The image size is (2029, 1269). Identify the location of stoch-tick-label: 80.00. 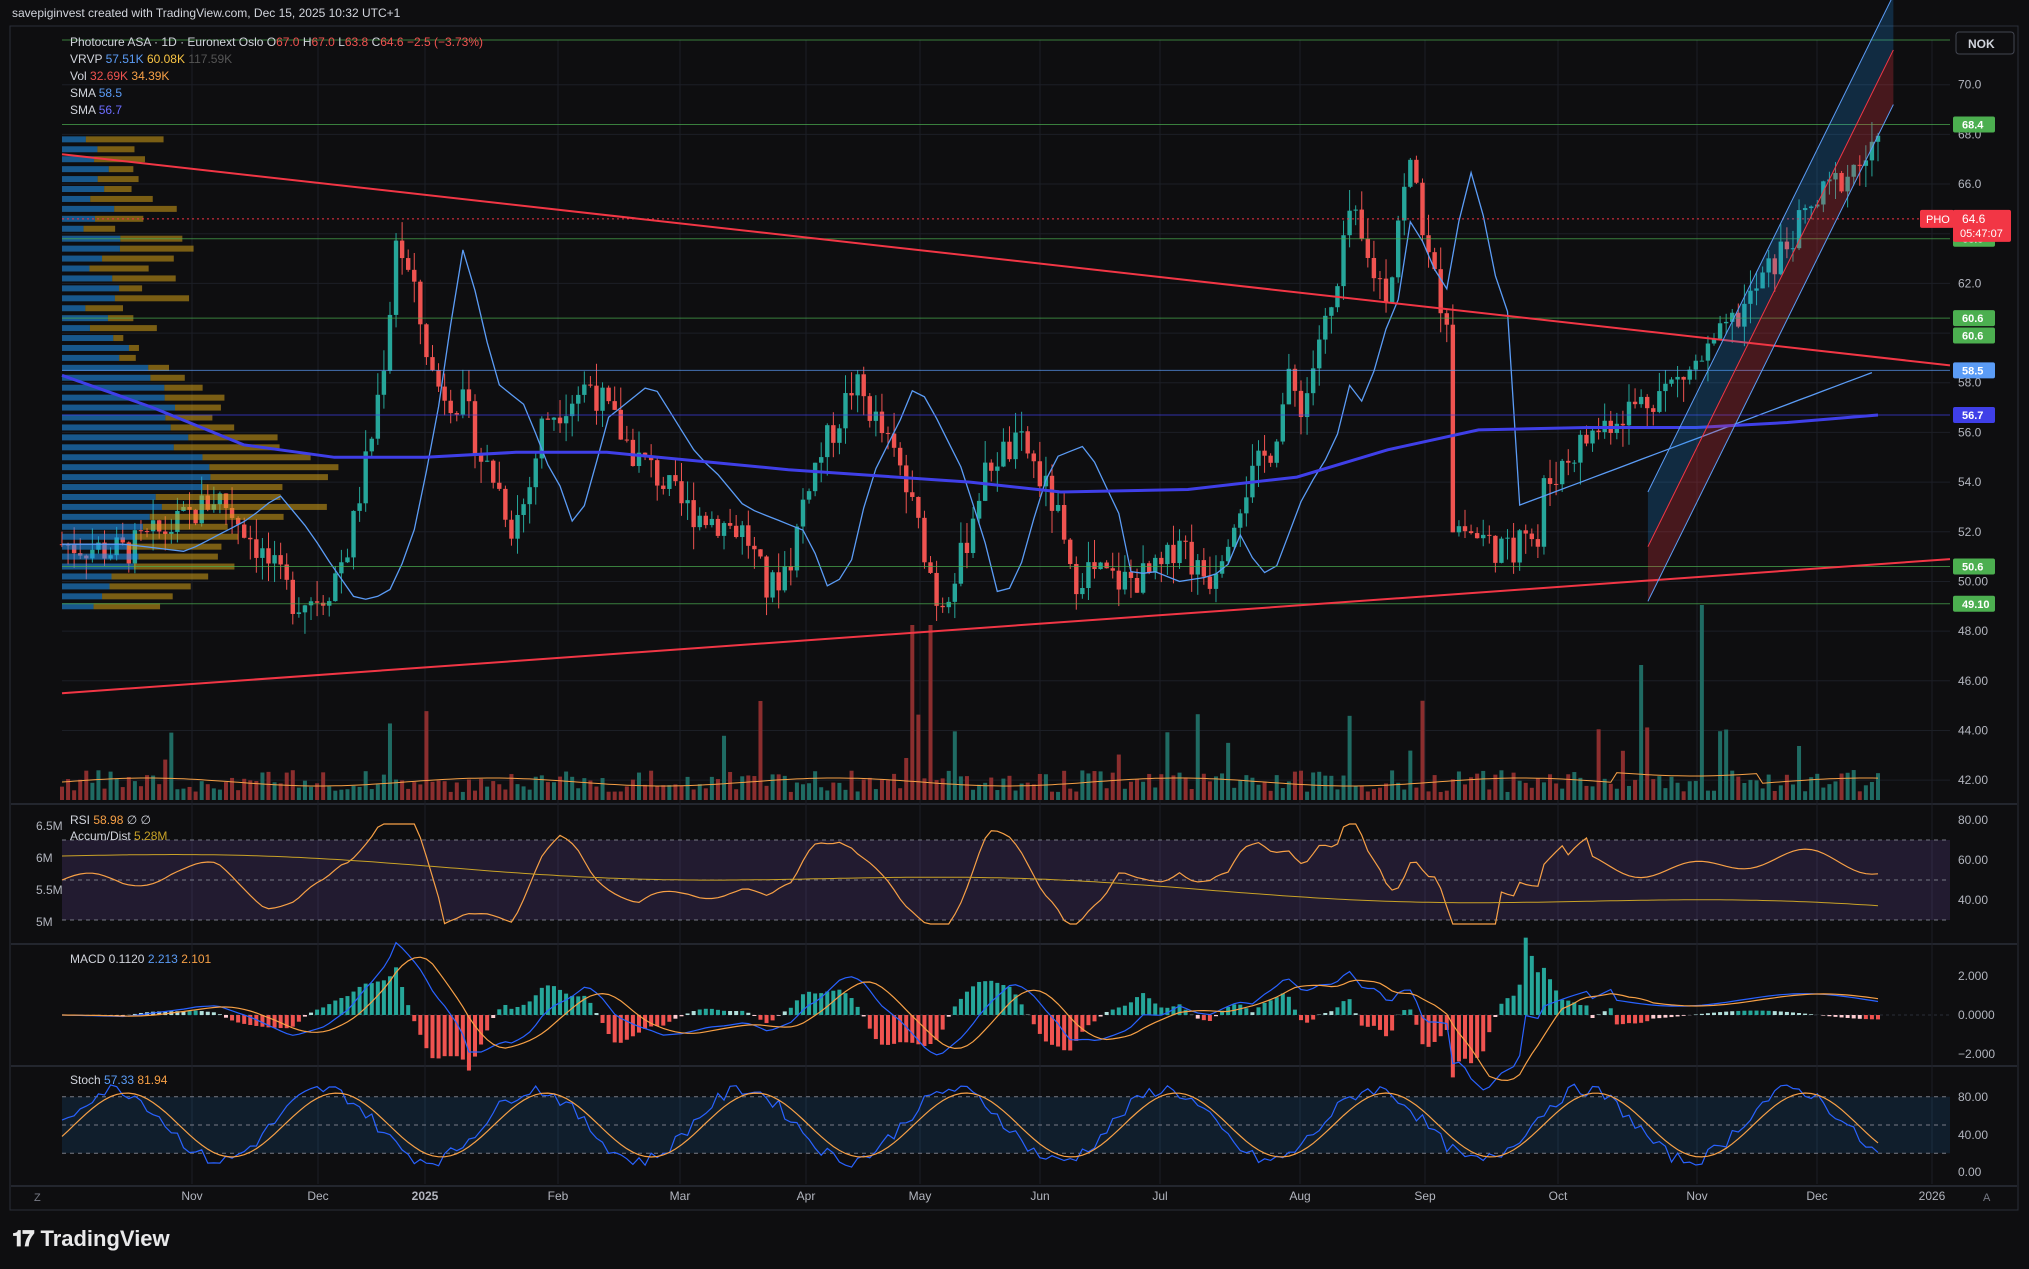
(1973, 1097).